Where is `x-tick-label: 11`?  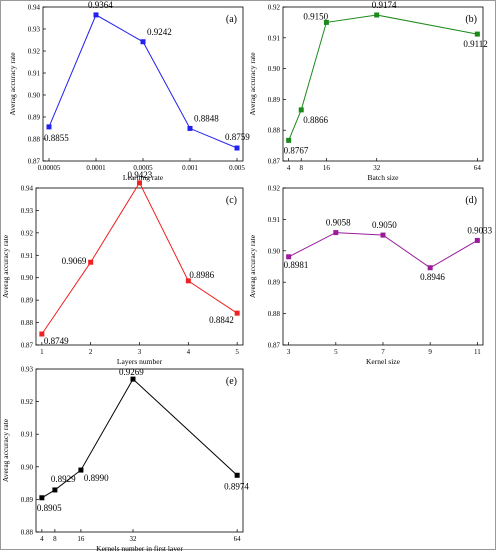
x-tick-label: 11 is located at coordinates (477, 352).